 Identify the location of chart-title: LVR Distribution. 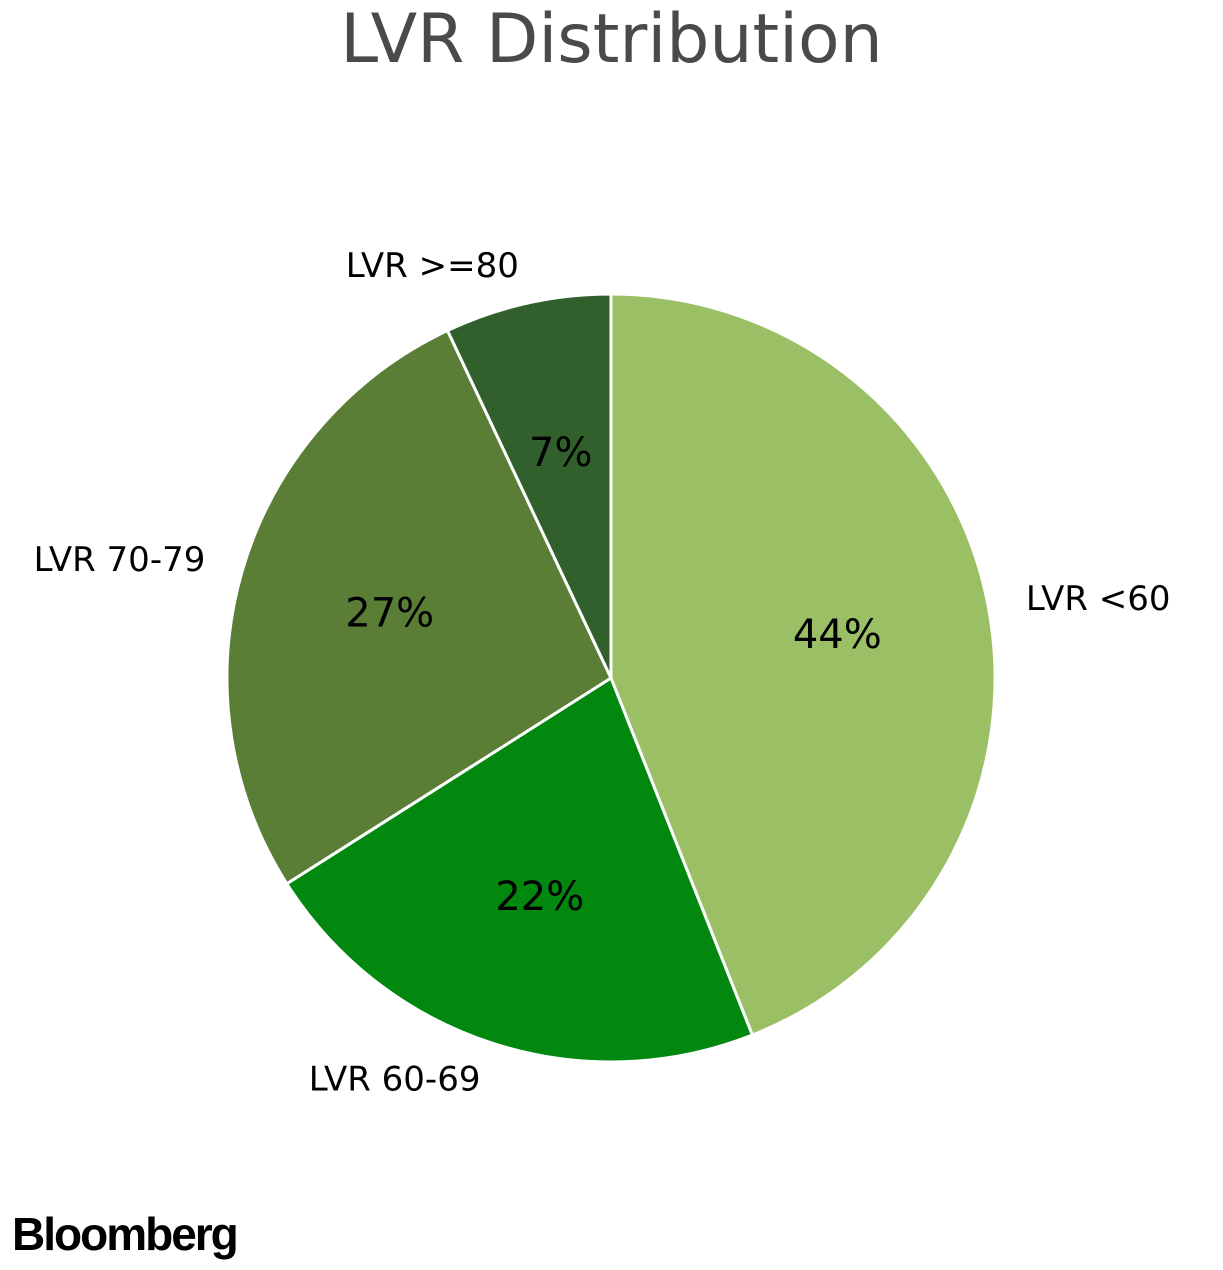
(611, 39).